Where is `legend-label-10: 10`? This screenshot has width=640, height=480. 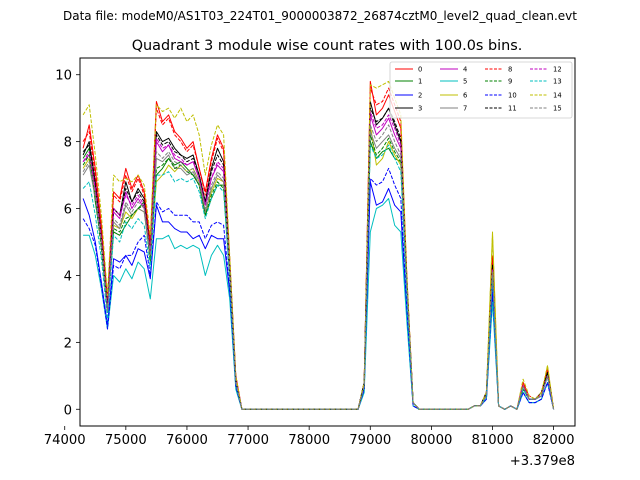 legend-label-10: 10 is located at coordinates (512, 96).